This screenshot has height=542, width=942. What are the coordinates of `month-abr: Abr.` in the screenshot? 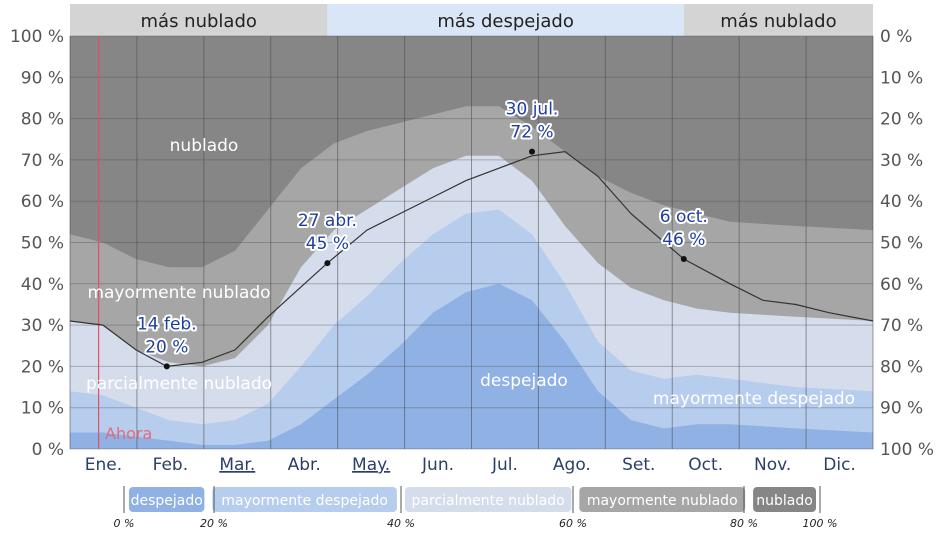 It's located at (304, 465).